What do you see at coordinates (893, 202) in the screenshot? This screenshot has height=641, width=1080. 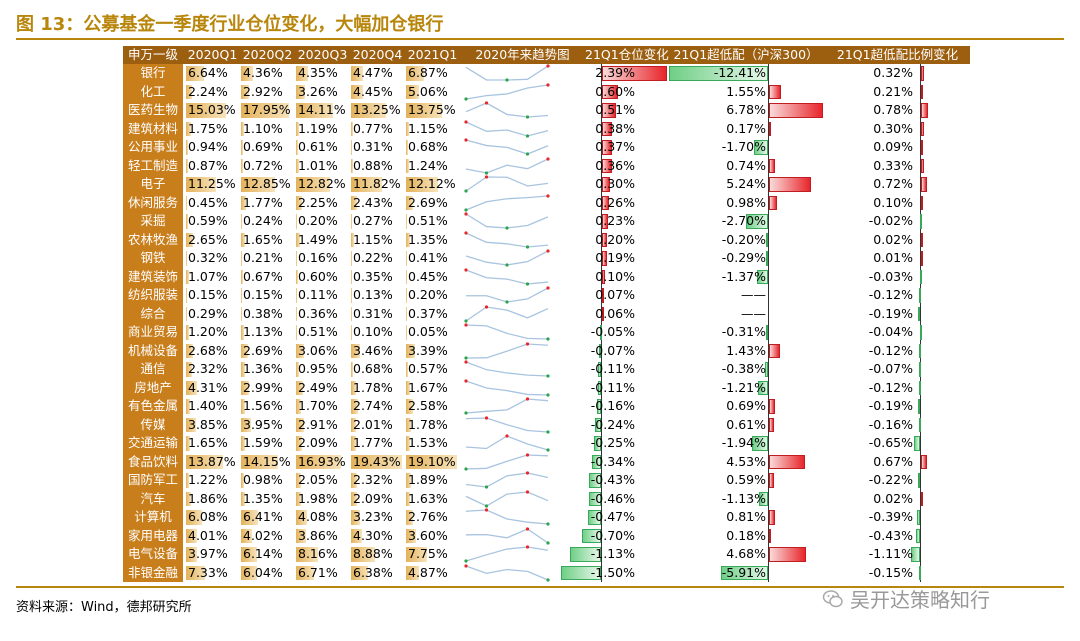 I see `overweight-change-value: 0.10%` at bounding box center [893, 202].